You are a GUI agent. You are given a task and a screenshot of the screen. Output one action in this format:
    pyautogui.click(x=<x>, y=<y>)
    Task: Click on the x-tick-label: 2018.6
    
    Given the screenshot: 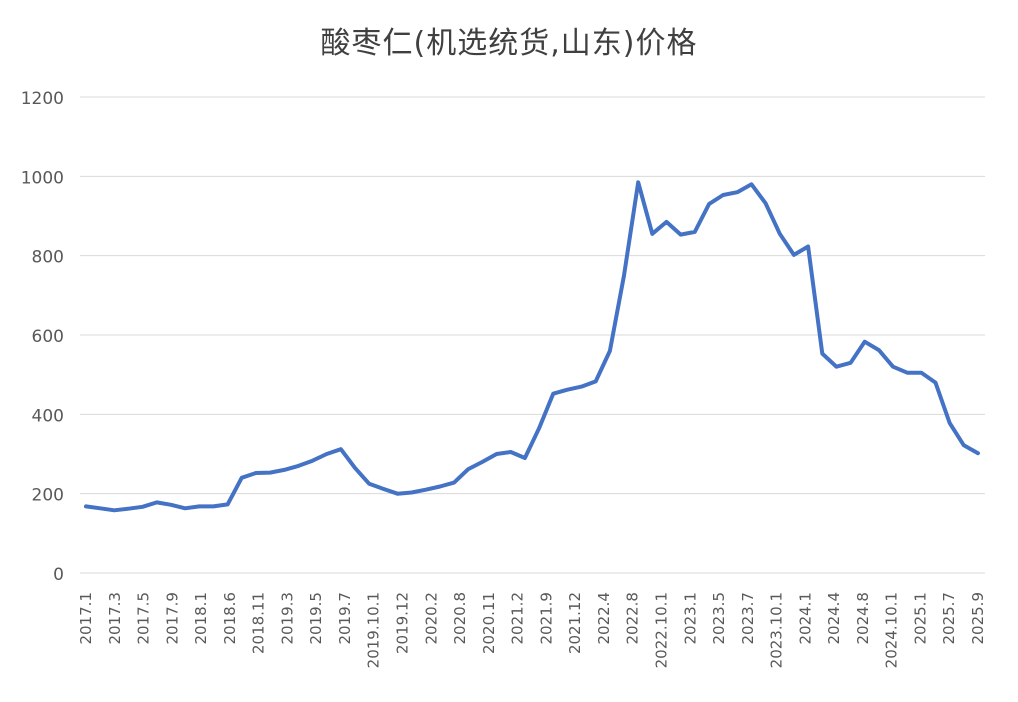 What is the action you would take?
    pyautogui.click(x=230, y=618)
    